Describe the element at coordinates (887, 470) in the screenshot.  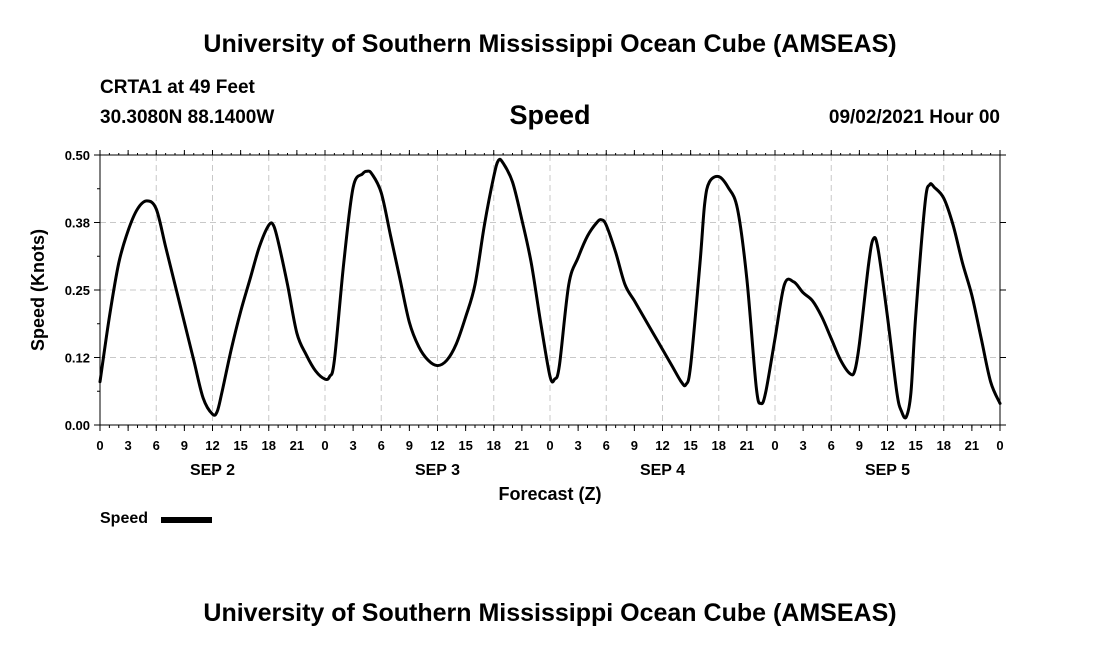
I see `day-label: SEP 5` at that location.